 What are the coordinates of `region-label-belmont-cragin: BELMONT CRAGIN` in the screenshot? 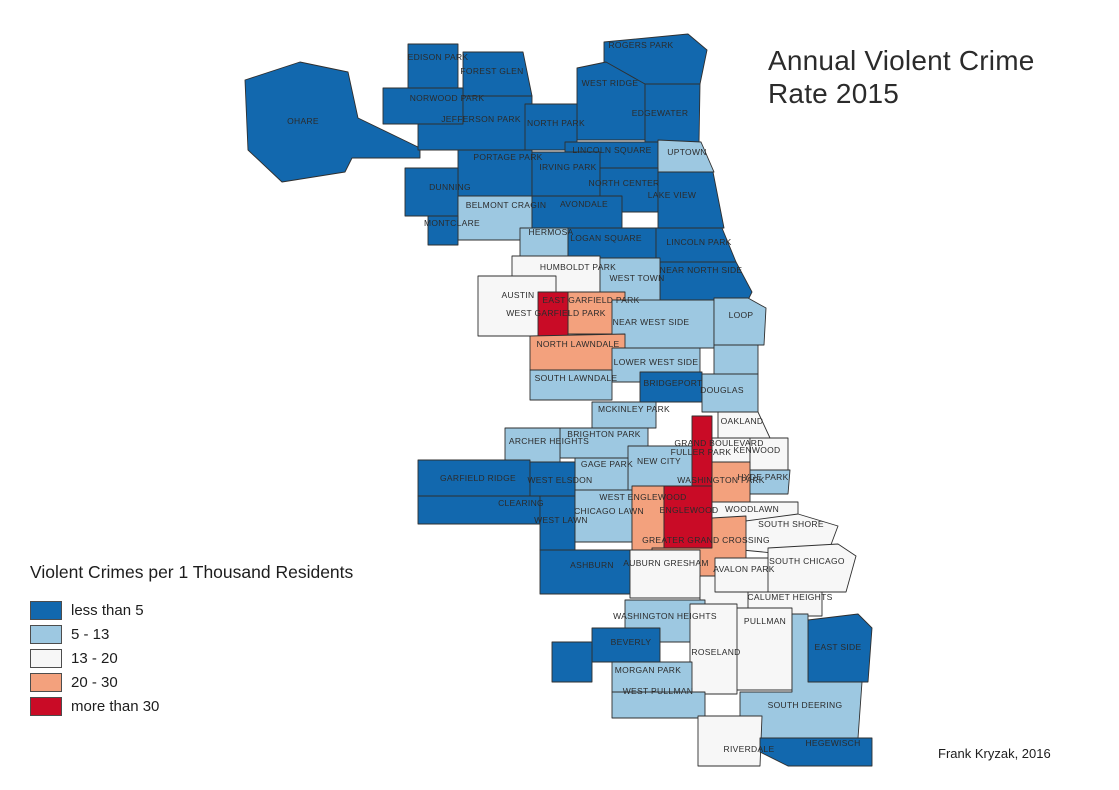 It's located at (506, 205).